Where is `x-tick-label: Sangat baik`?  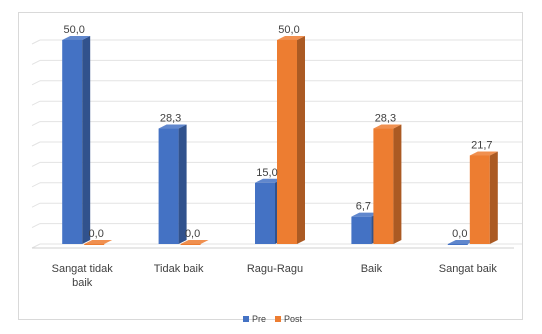
x-tick-label: Sangat baik is located at coordinates (468, 269).